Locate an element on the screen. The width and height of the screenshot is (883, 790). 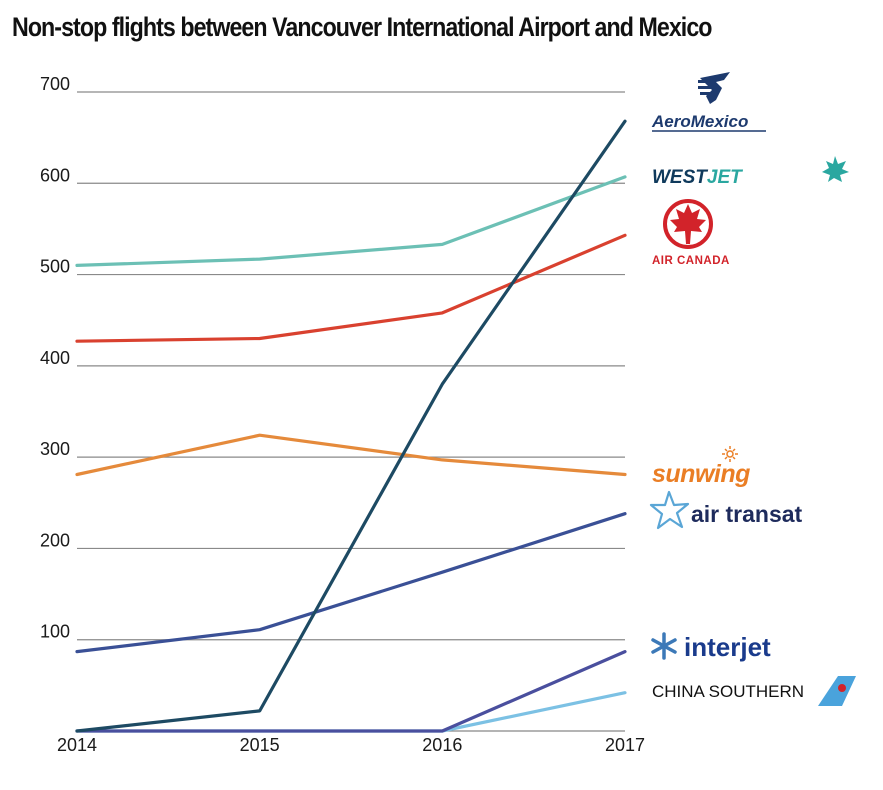
y-tick-label: 700 is located at coordinates (55, 84).